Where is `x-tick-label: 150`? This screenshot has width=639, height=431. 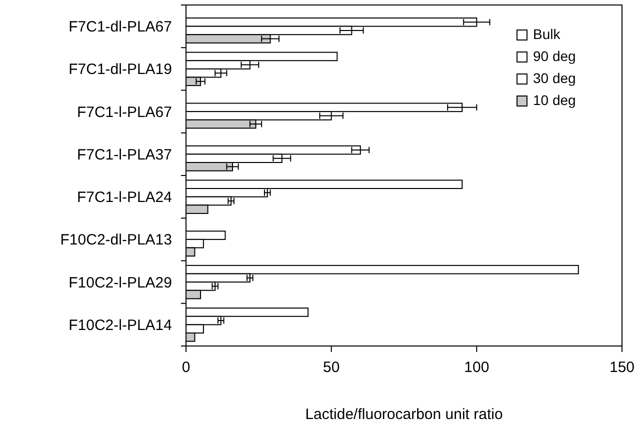
x-tick-label: 150 is located at coordinates (622, 367).